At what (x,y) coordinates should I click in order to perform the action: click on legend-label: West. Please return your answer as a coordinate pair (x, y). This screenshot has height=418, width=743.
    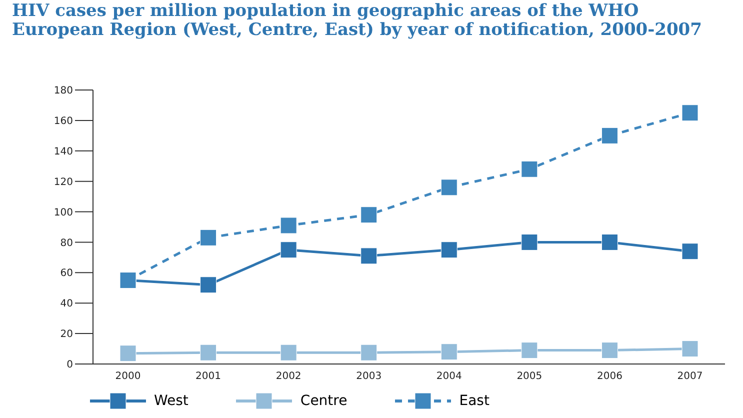
    Looking at the image, I should click on (171, 401).